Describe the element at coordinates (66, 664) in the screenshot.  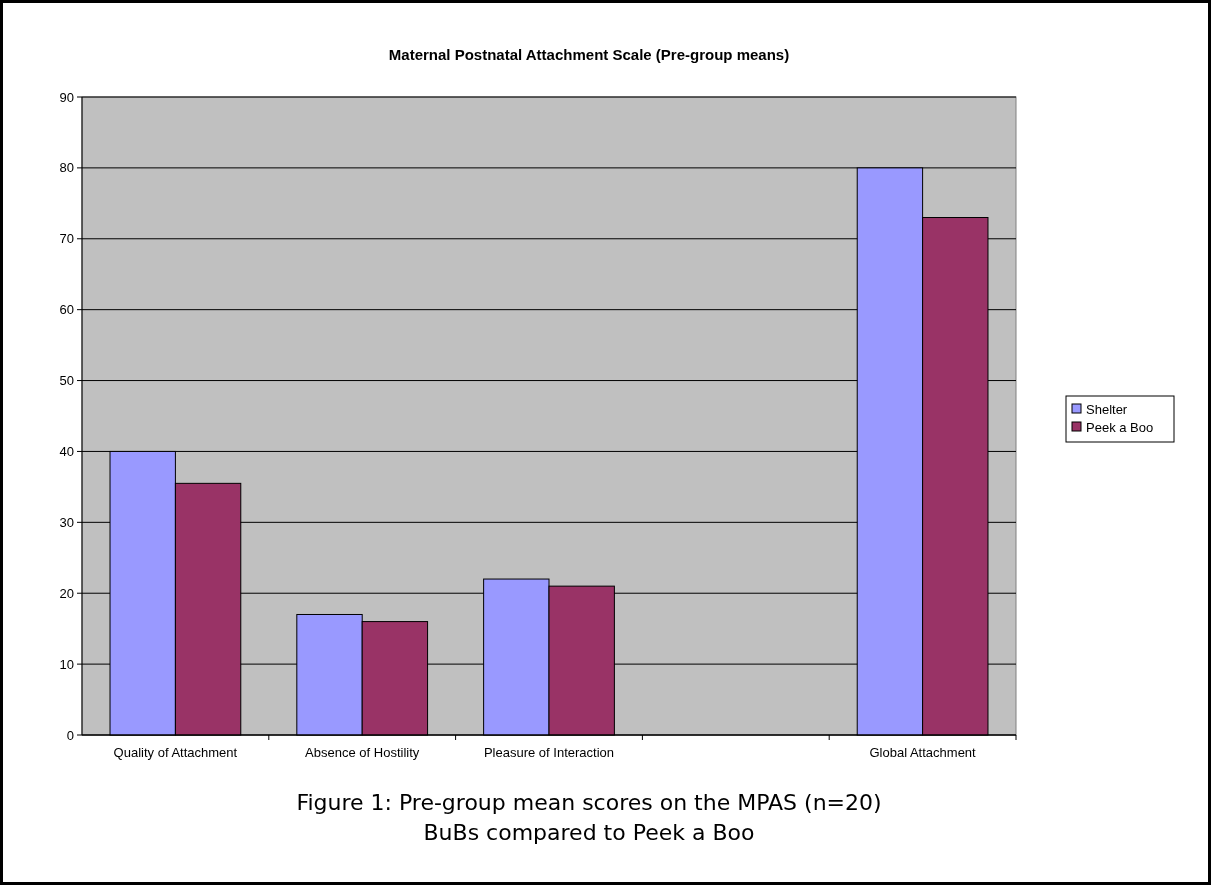
I see `y-tick-label: 10` at that location.